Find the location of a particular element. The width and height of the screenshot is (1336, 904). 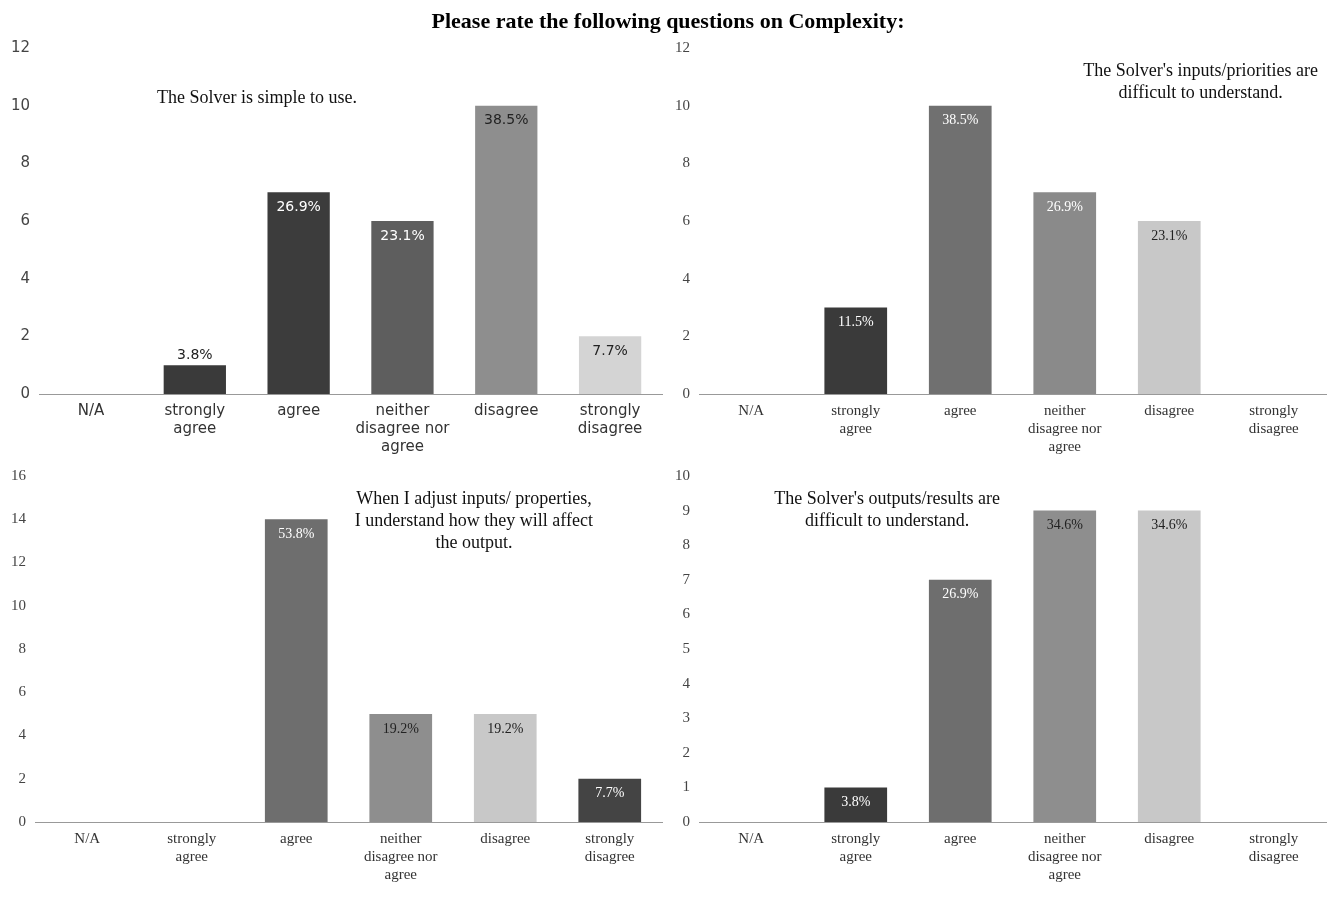

annotation: 11.5% is located at coordinates (855, 322).